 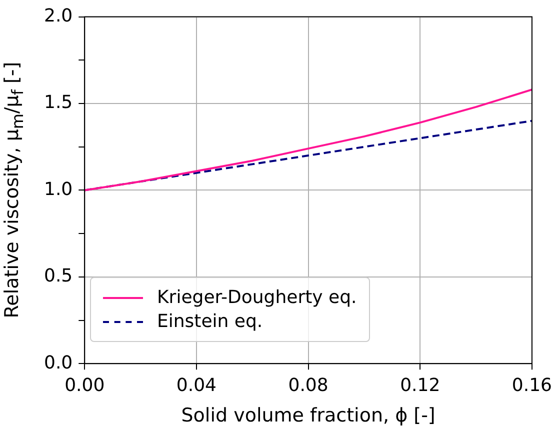 What do you see at coordinates (84, 385) in the screenshot?
I see `x-tick-label: 0.00` at bounding box center [84, 385].